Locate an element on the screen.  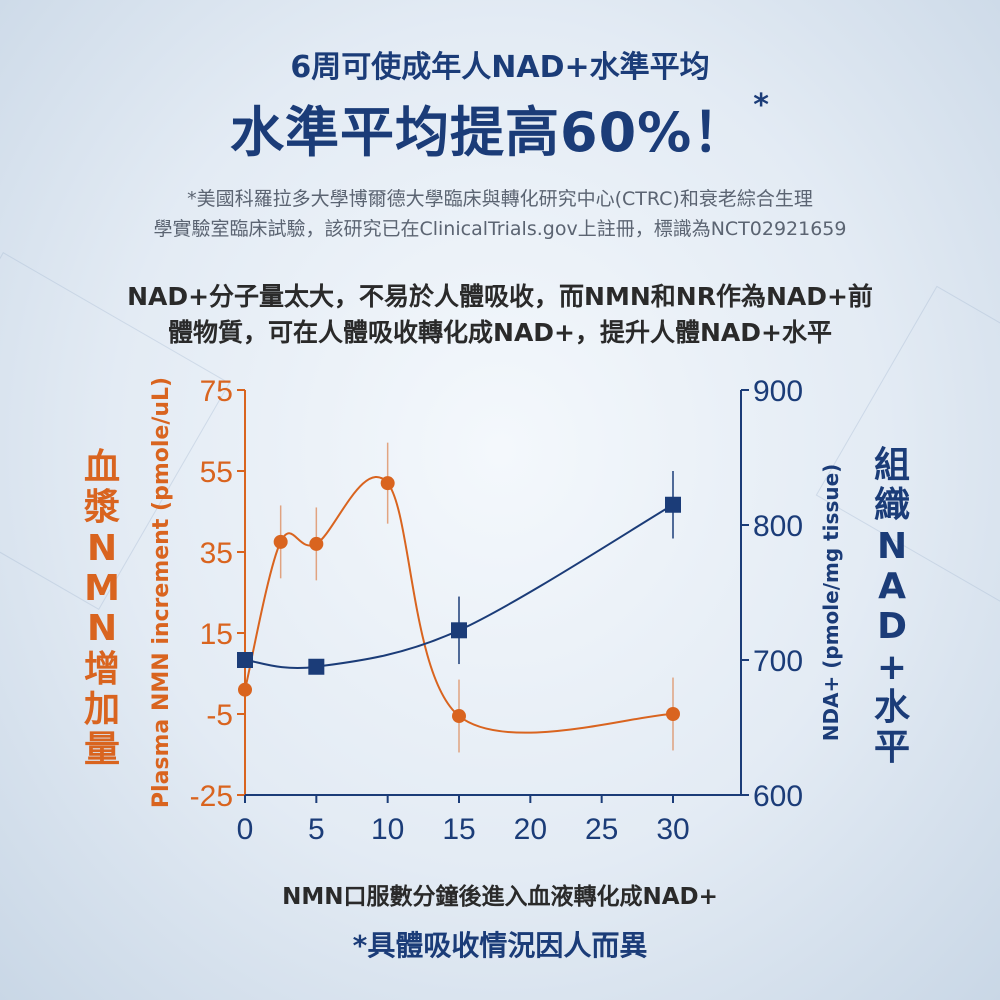
x-tick-label: 15 is located at coordinates (458, 829).